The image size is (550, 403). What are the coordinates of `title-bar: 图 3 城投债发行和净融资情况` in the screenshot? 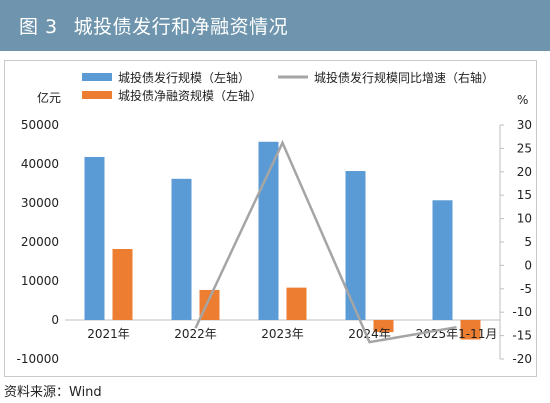 It's located at (275, 25).